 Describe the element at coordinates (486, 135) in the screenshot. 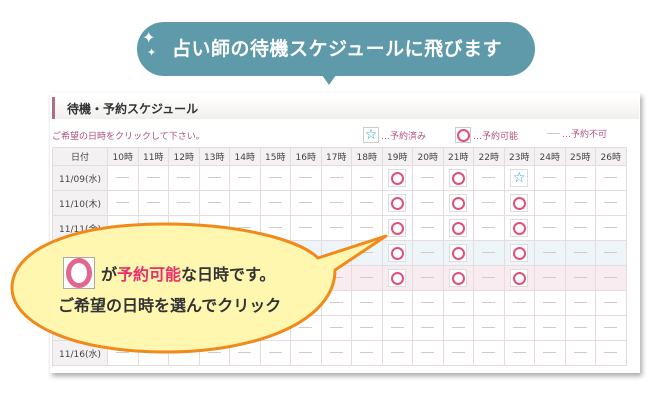

I see `legend-available: …予約可能` at that location.